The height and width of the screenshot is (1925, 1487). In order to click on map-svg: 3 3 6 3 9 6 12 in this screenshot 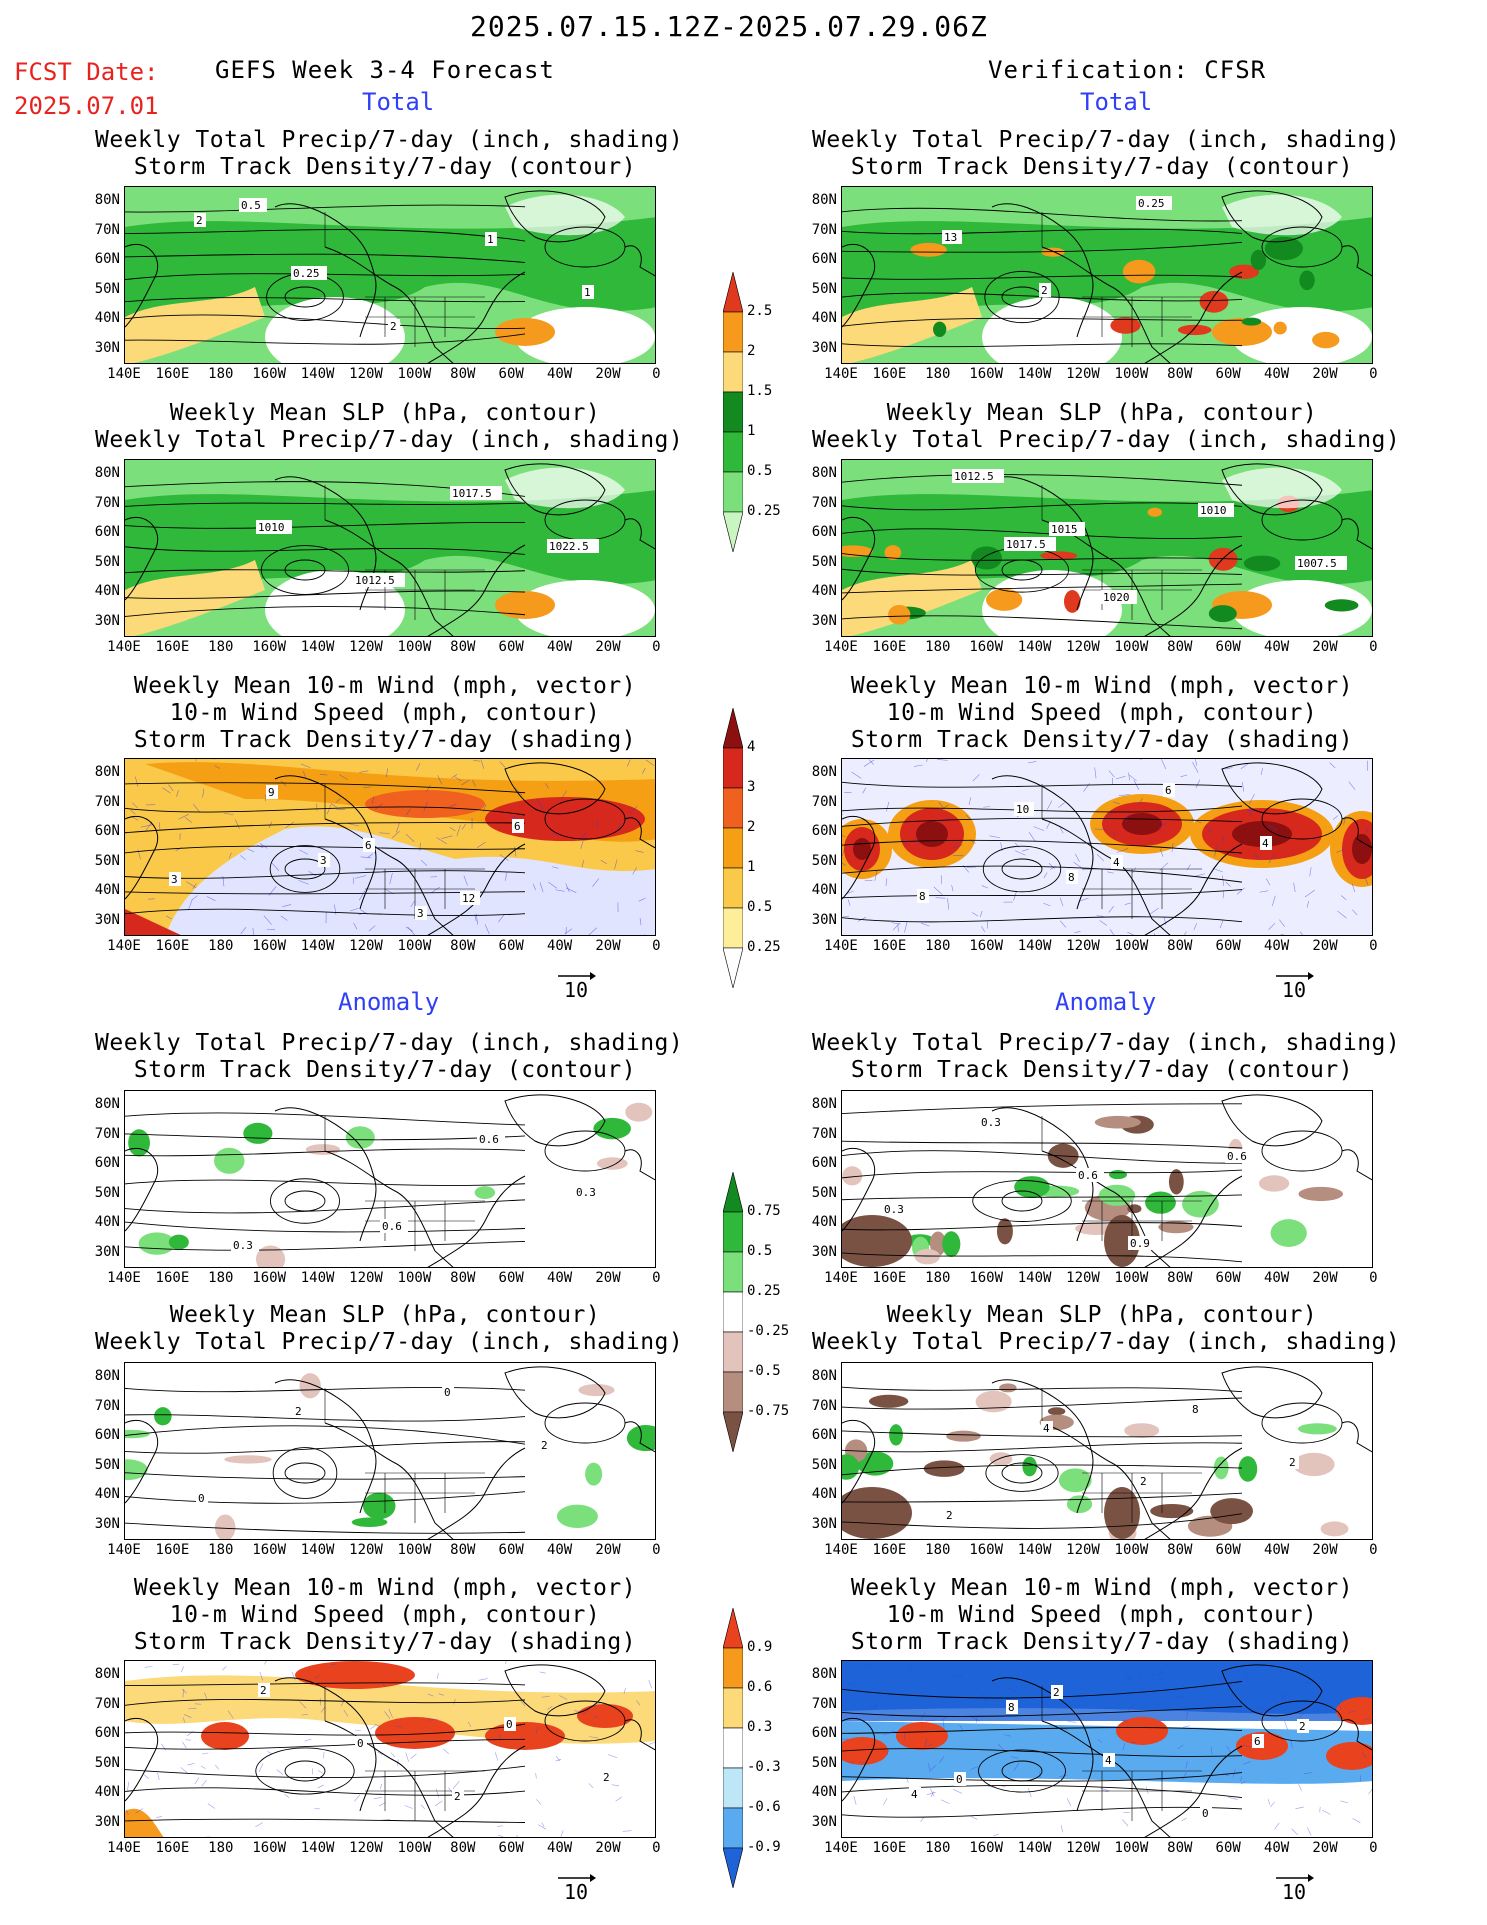, I will do `click(390, 847)`.